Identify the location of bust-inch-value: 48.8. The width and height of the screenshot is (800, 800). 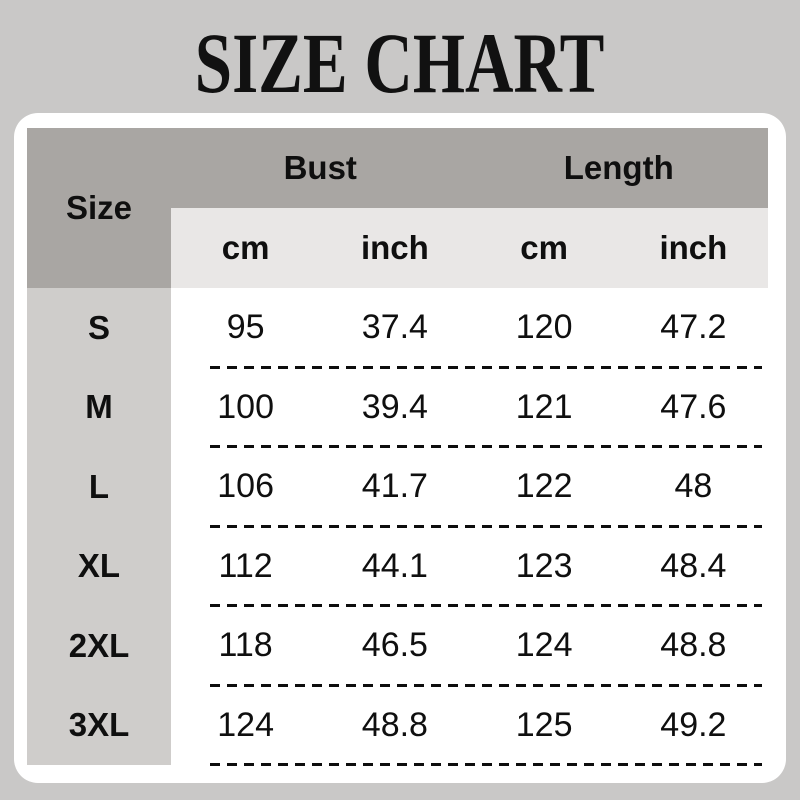
(394, 724).